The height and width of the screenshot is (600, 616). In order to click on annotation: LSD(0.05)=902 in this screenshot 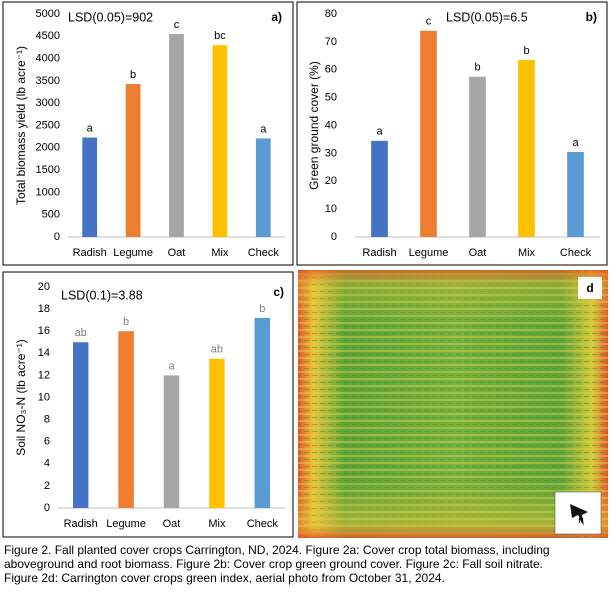, I will do `click(110, 17)`.